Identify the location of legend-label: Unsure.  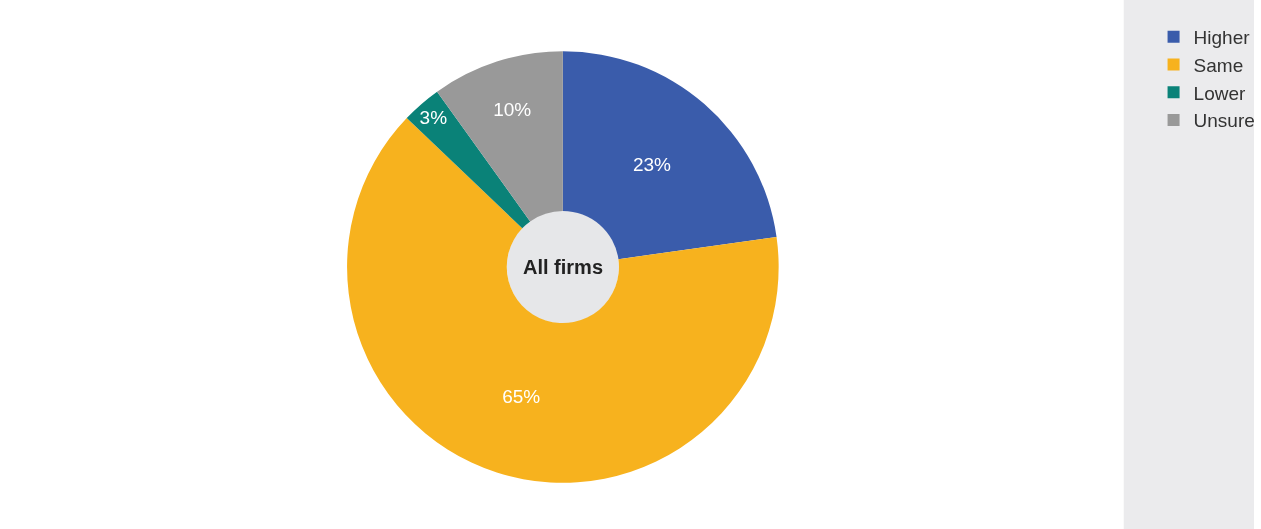
(1224, 121).